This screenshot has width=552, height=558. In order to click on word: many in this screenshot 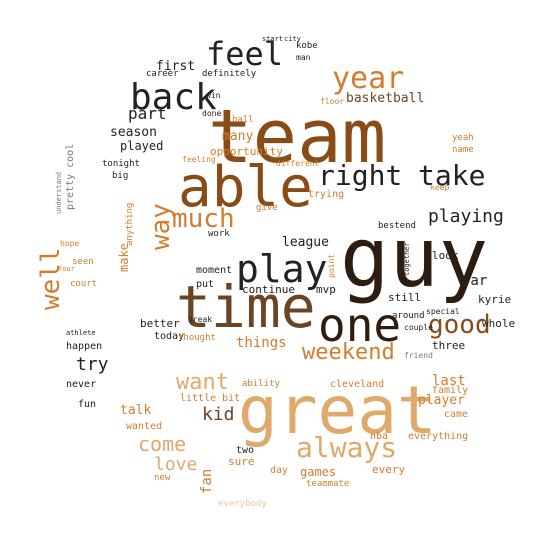, I will do `click(238, 136)`.